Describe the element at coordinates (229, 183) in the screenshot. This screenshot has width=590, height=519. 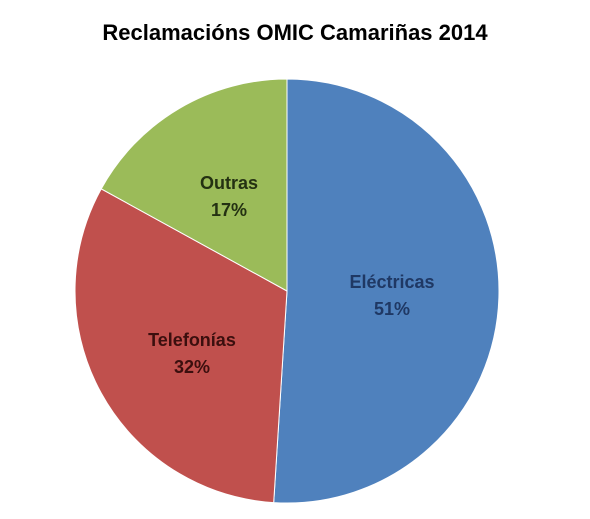
I see `slice-category-label: Outras` at that location.